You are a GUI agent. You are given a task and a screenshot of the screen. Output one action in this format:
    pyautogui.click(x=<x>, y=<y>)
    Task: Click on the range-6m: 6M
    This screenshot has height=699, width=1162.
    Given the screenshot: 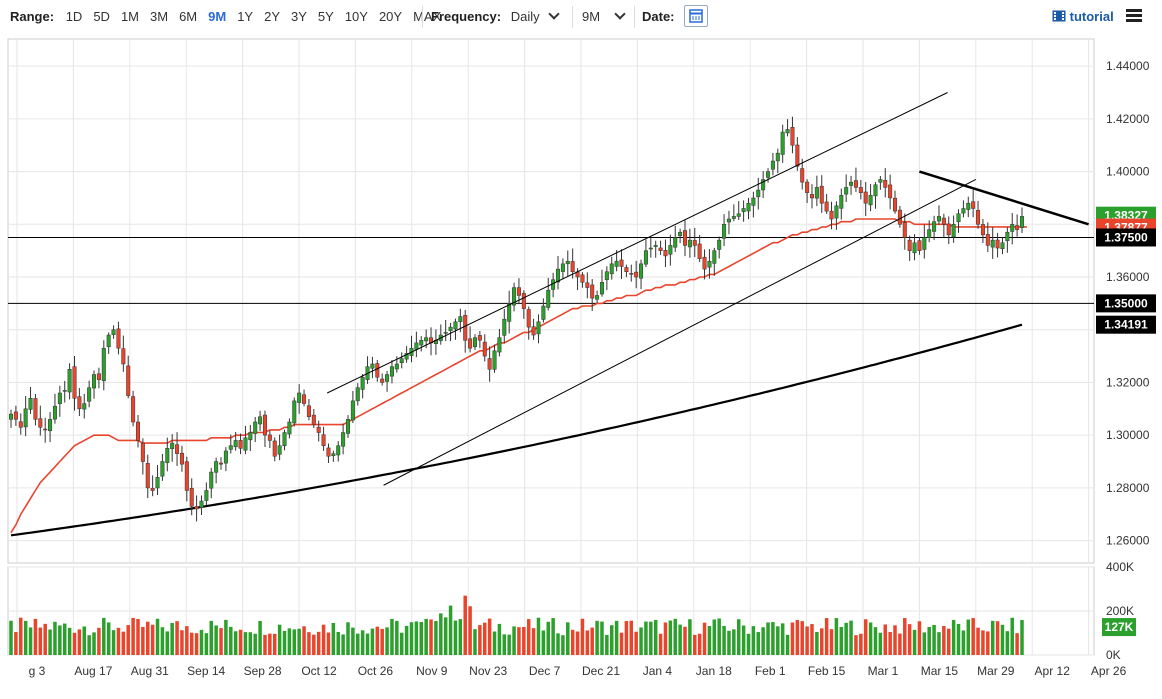 What is the action you would take?
    pyautogui.click(x=188, y=16)
    